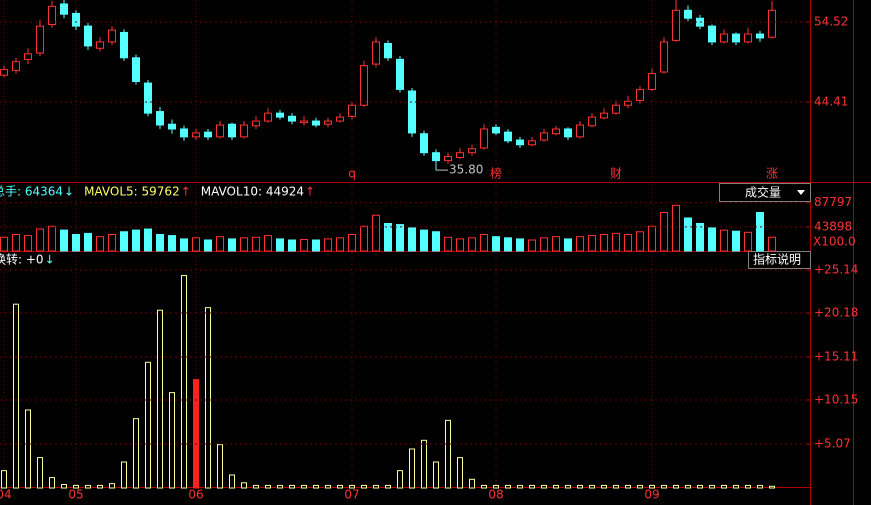  I want to click on indicator-selector, so click(765, 192).